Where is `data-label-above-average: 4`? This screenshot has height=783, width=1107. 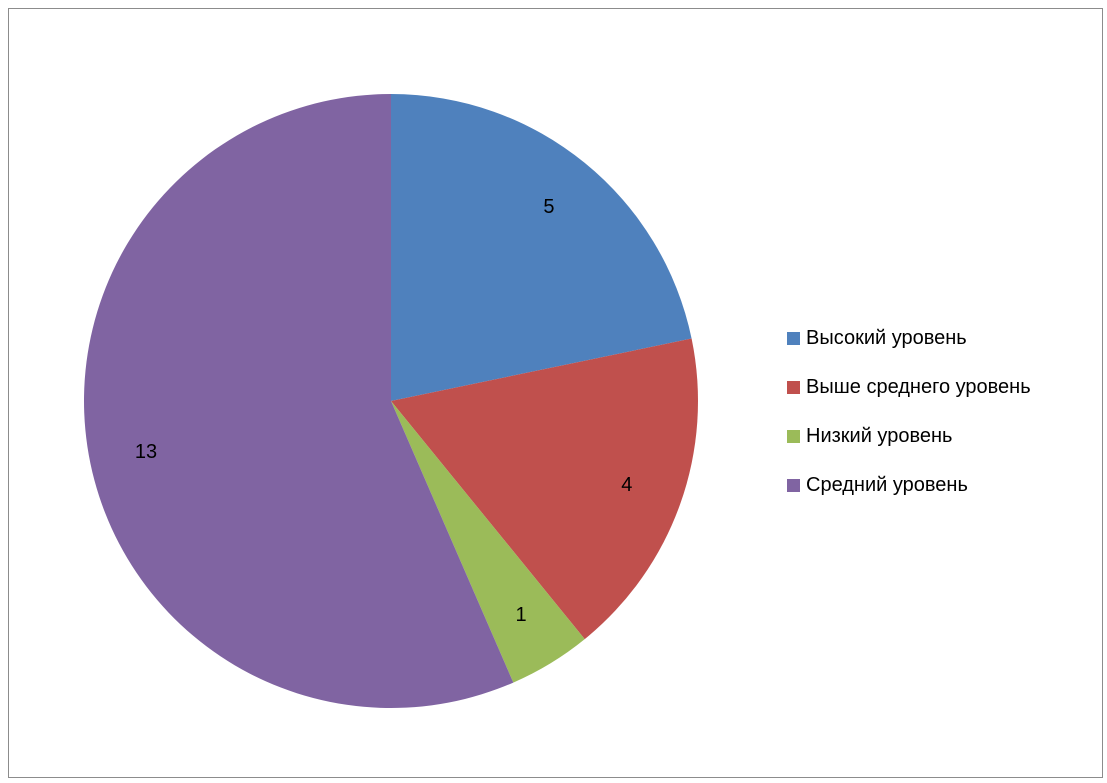
data-label-above-average: 4 is located at coordinates (626, 485).